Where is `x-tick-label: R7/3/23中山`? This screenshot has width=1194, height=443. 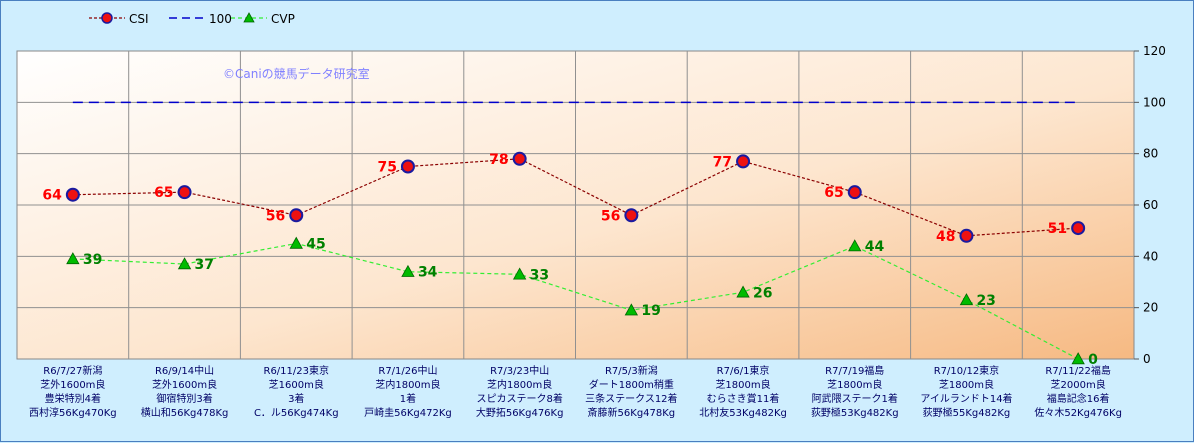 x-tick-label: R7/3/23中山 is located at coordinates (519, 370).